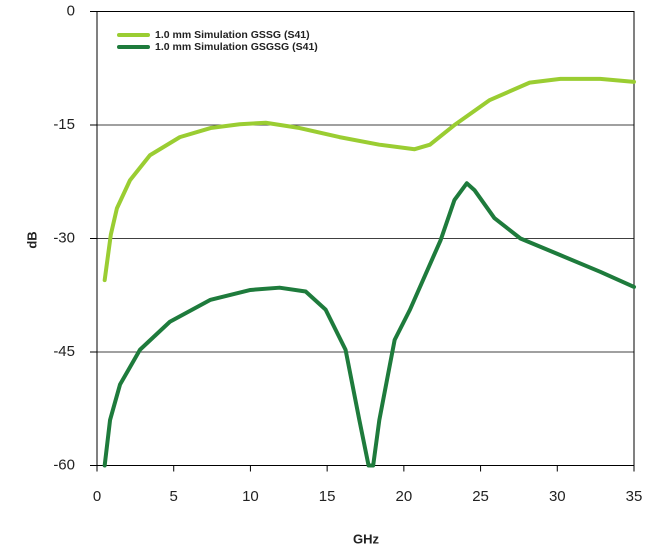 The image size is (657, 552). I want to click on x-tick-label: 35, so click(634, 496).